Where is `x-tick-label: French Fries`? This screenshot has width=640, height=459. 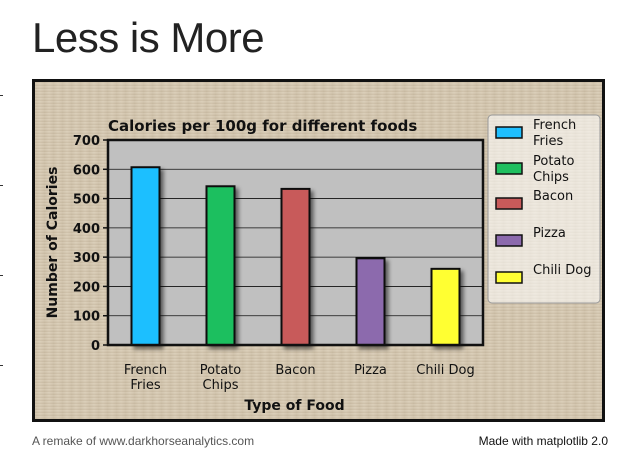 x-tick-label: French Fries is located at coordinates (145, 378).